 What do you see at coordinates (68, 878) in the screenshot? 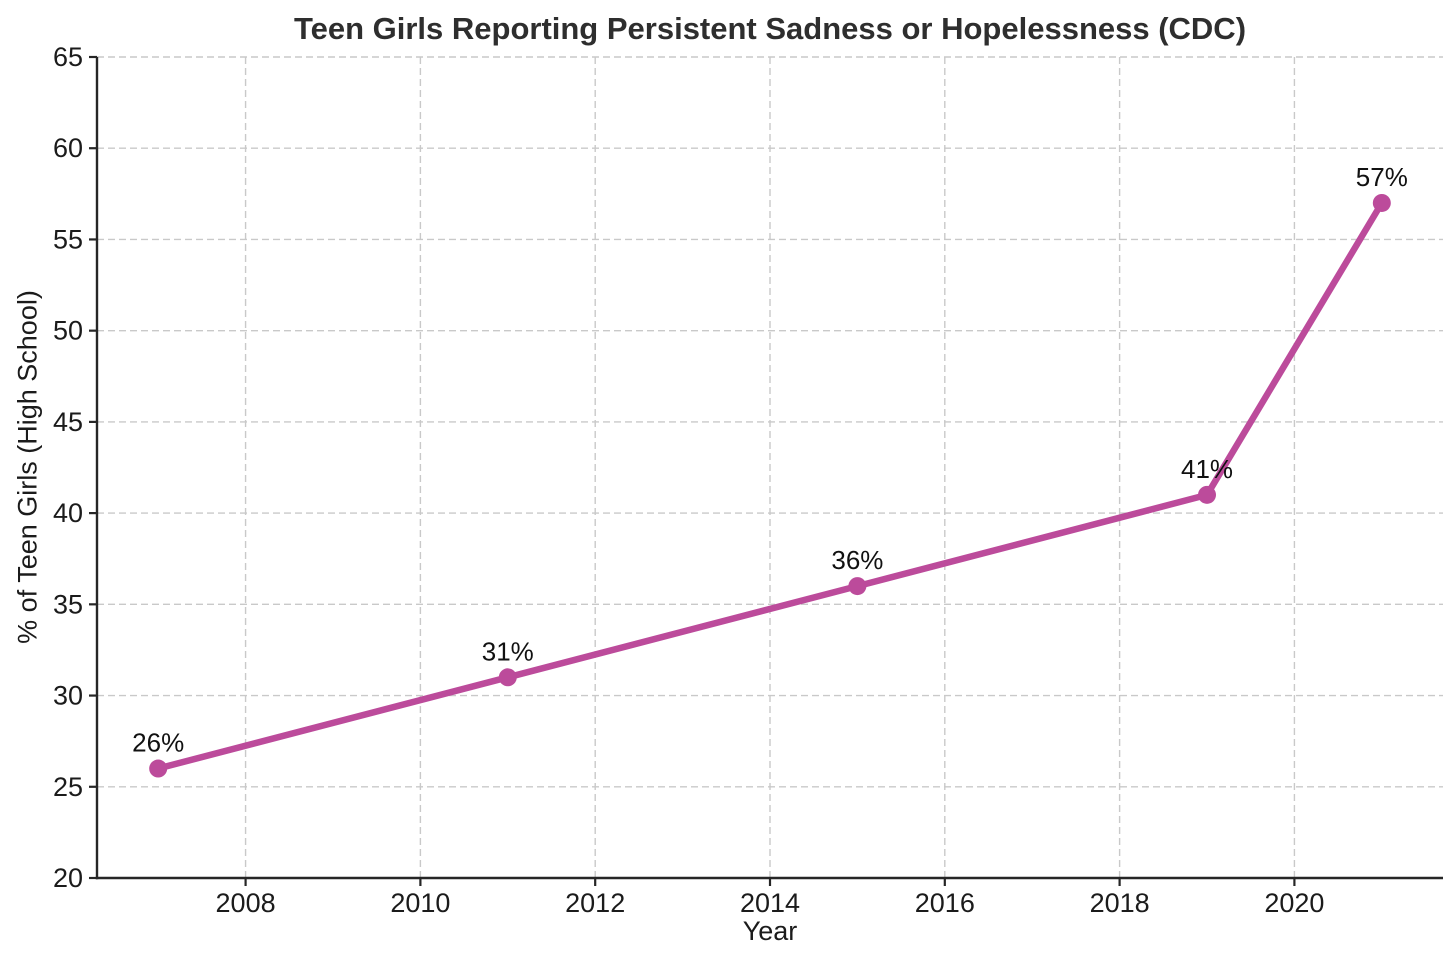
I see `y-tick-label: 20` at bounding box center [68, 878].